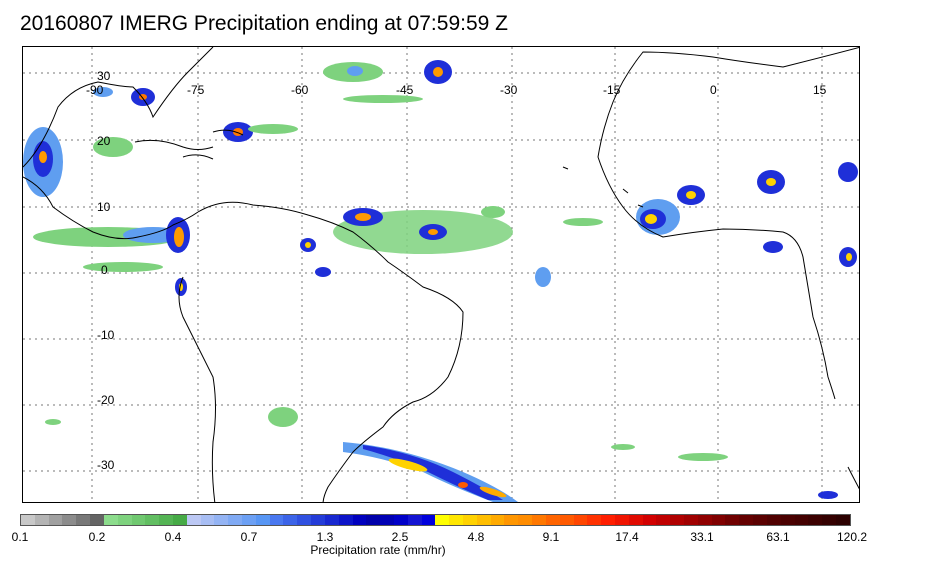  What do you see at coordinates (472, 550) in the screenshot?
I see `colorbar-label-row: Precipitation rate (mm/hr)` at bounding box center [472, 550].